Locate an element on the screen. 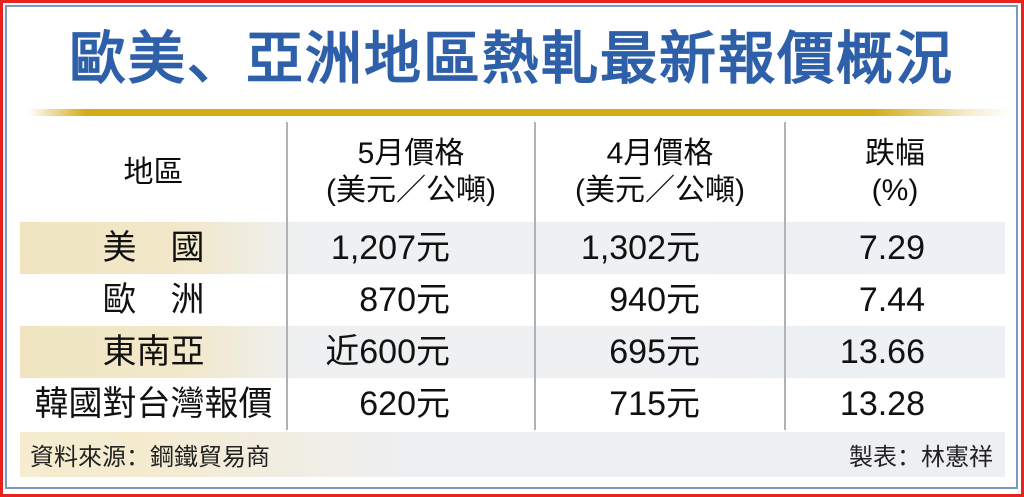  april-price-cell: 940元 is located at coordinates (654, 300).